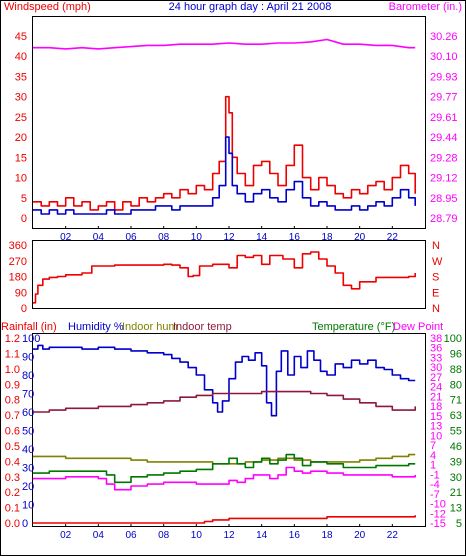  I want to click on celsius-tick-label: -4, so click(435, 485).